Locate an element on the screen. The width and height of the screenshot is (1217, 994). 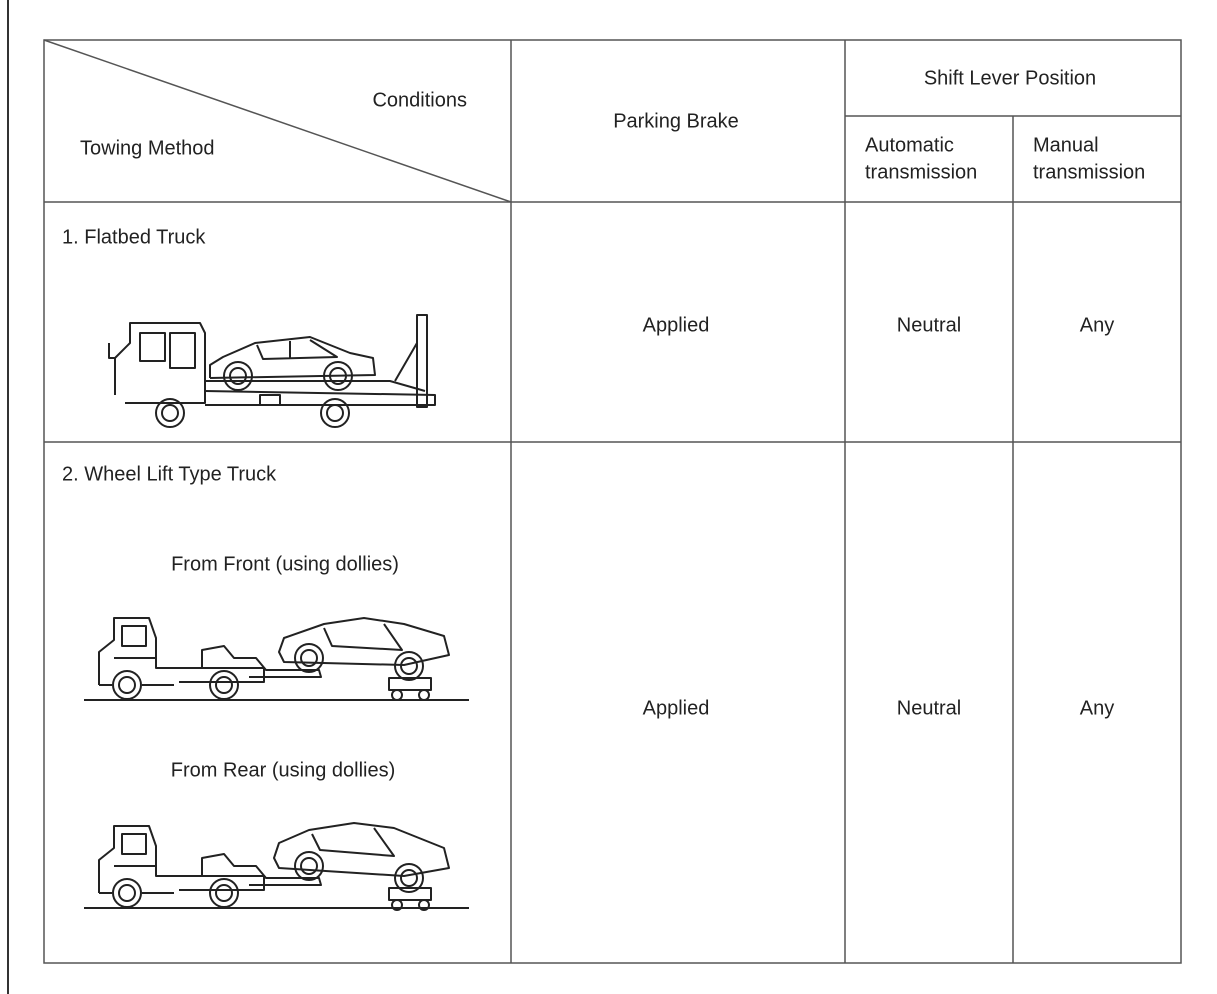
header-towing-method: Towing Method is located at coordinates (147, 148).